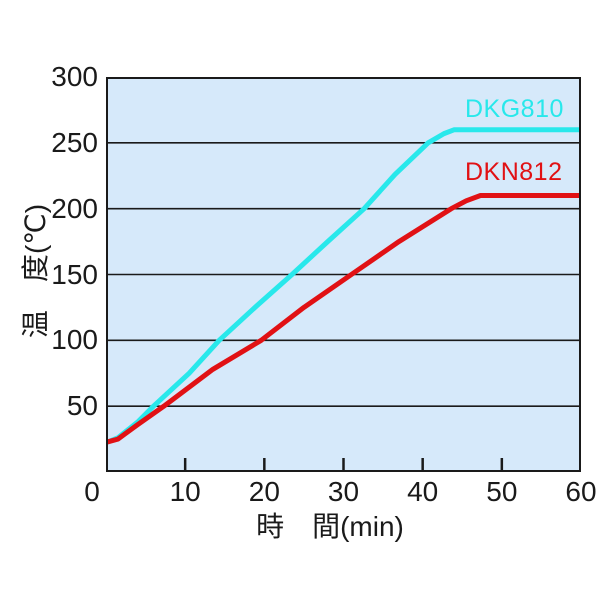  I want to click on x-tick-label: 60, so click(581, 491).